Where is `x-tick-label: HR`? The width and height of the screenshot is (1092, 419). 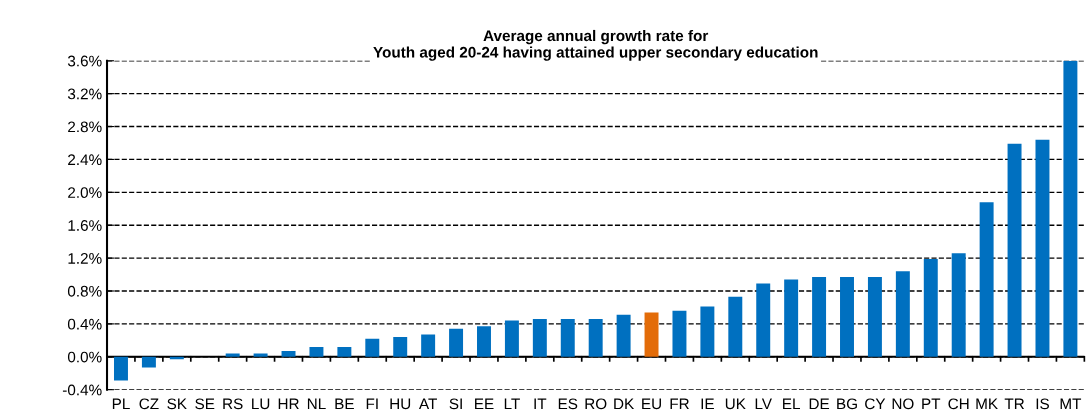 x-tick-label: HR is located at coordinates (288, 404).